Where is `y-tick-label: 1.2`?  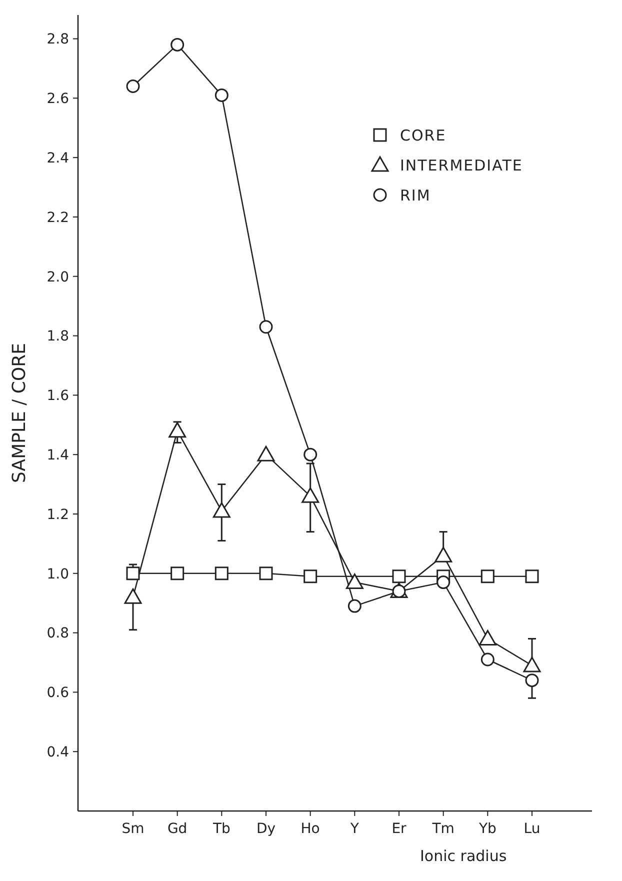
y-tick-label: 1.2 is located at coordinates (57, 514).